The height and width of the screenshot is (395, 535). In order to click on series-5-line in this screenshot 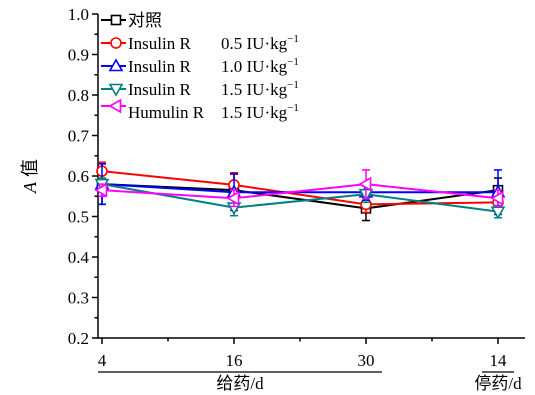, I will do `click(300, 191)`.